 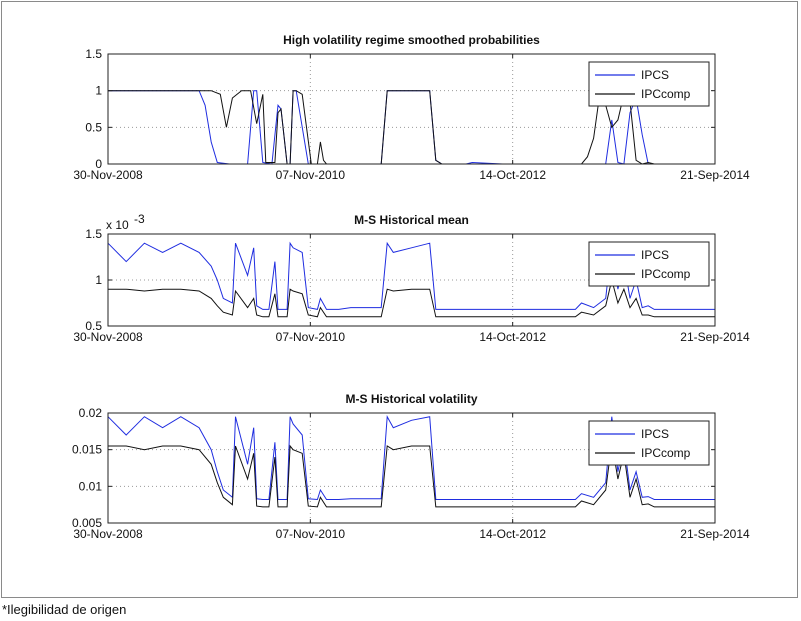 What do you see at coordinates (98, 164) in the screenshot?
I see `y-tick-label: 0` at bounding box center [98, 164].